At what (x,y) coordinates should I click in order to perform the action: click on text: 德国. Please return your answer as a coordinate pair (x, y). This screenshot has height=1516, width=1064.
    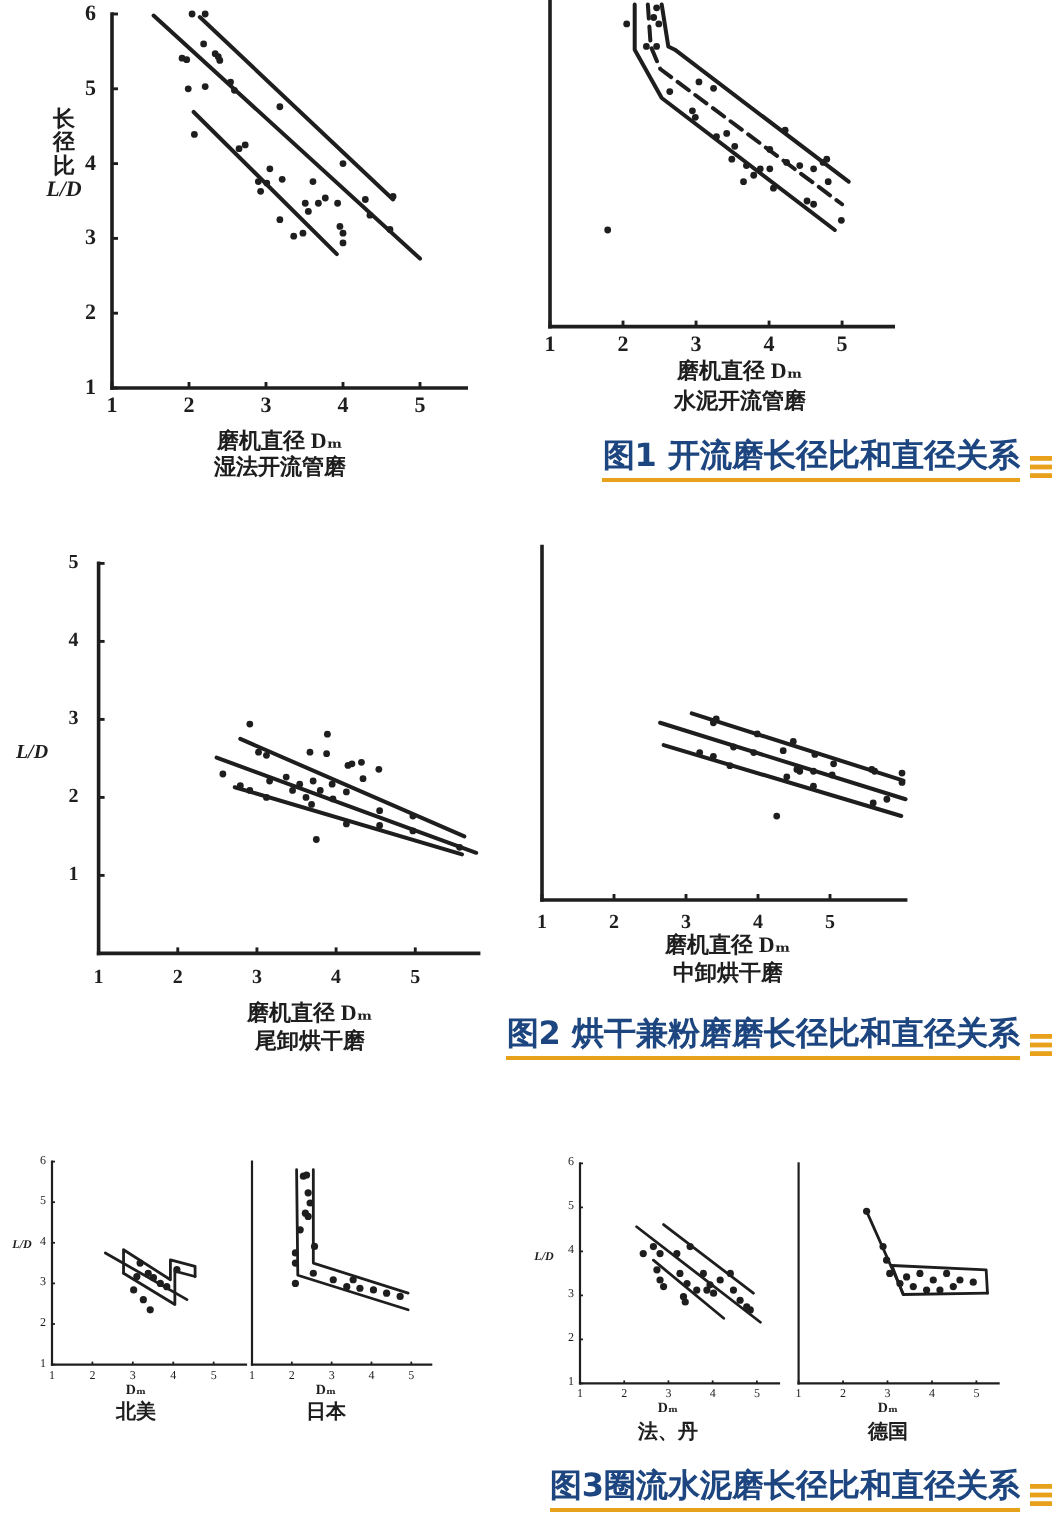
    Looking at the image, I should click on (887, 1432).